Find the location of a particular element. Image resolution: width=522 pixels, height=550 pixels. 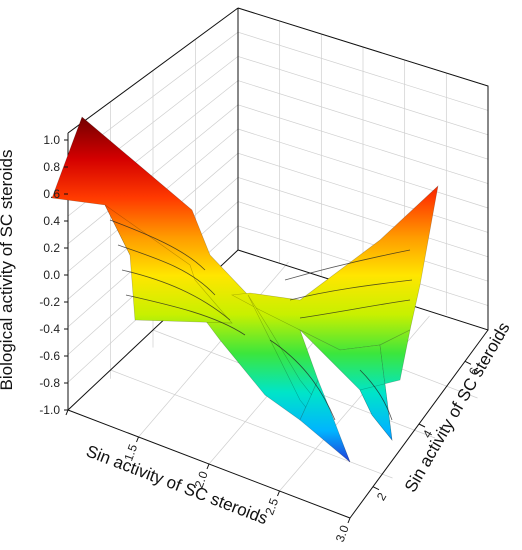

y-tick-label: 2 is located at coordinates (382, 496).